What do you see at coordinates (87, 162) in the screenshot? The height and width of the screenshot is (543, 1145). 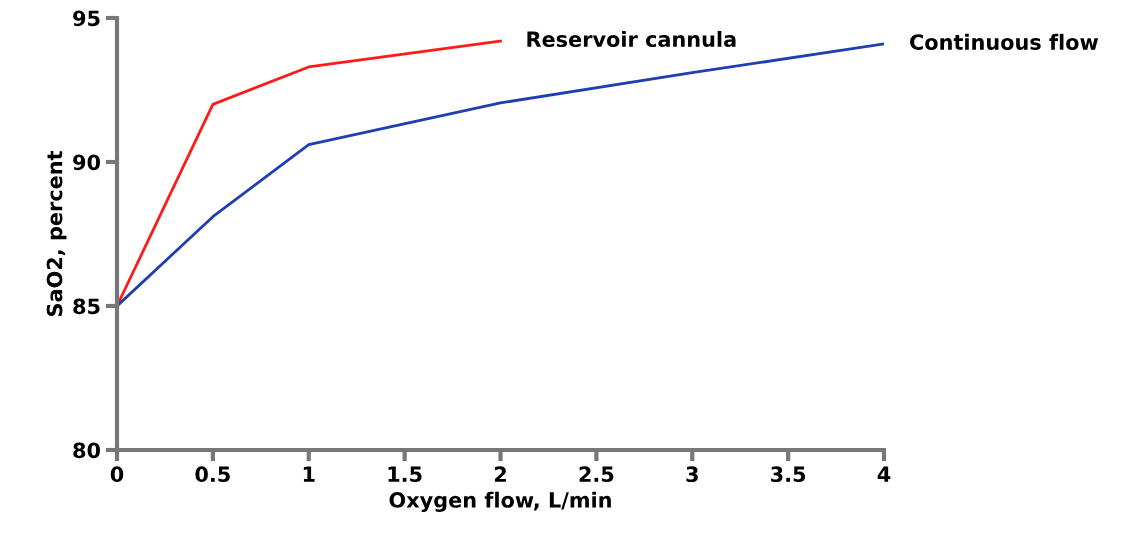 I see `y-tick-label: 90` at bounding box center [87, 162].